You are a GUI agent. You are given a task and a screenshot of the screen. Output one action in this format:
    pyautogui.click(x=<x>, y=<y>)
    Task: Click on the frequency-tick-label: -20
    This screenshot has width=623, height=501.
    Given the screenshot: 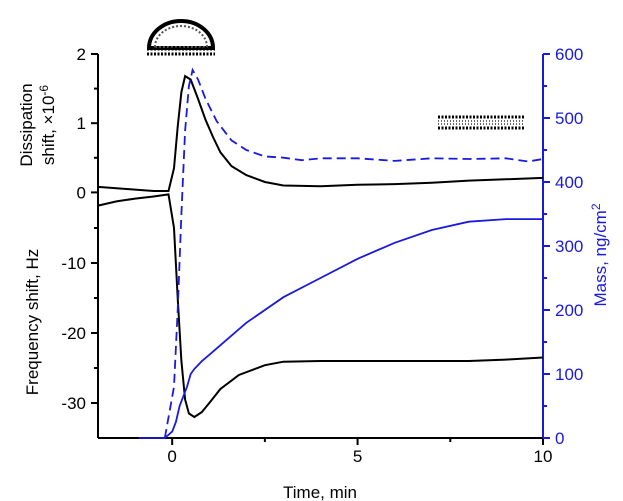 What is the action you would take?
    pyautogui.click(x=73, y=333)
    